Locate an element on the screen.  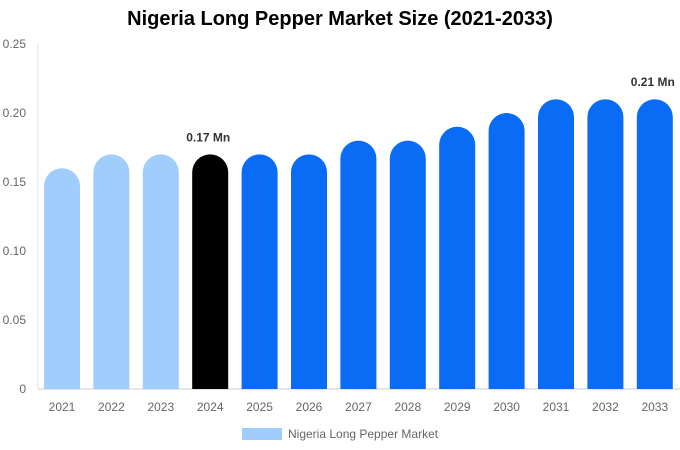
bar-2025 is located at coordinates (259, 271).